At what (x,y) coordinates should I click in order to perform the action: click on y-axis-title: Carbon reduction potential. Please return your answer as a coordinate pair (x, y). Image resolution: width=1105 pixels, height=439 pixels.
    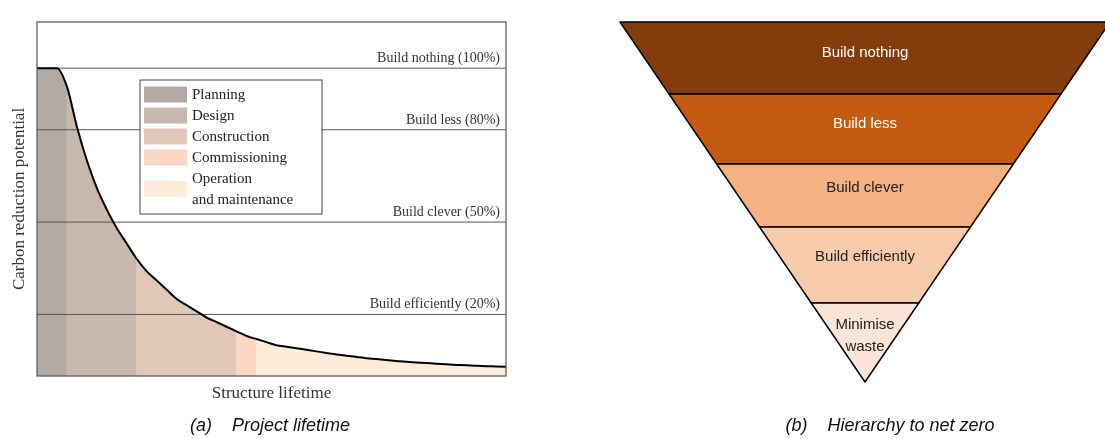
    Looking at the image, I should click on (18, 199).